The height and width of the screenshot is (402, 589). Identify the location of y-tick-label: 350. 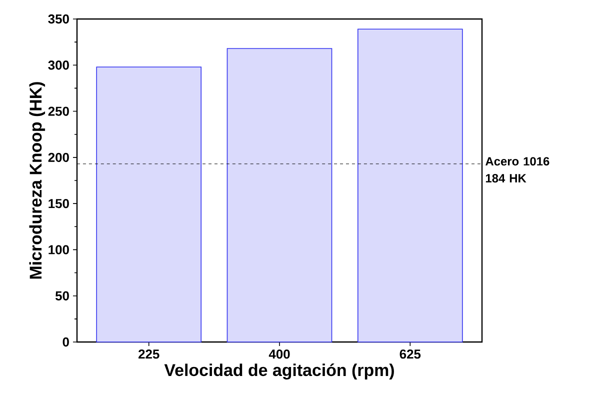
(58, 19).